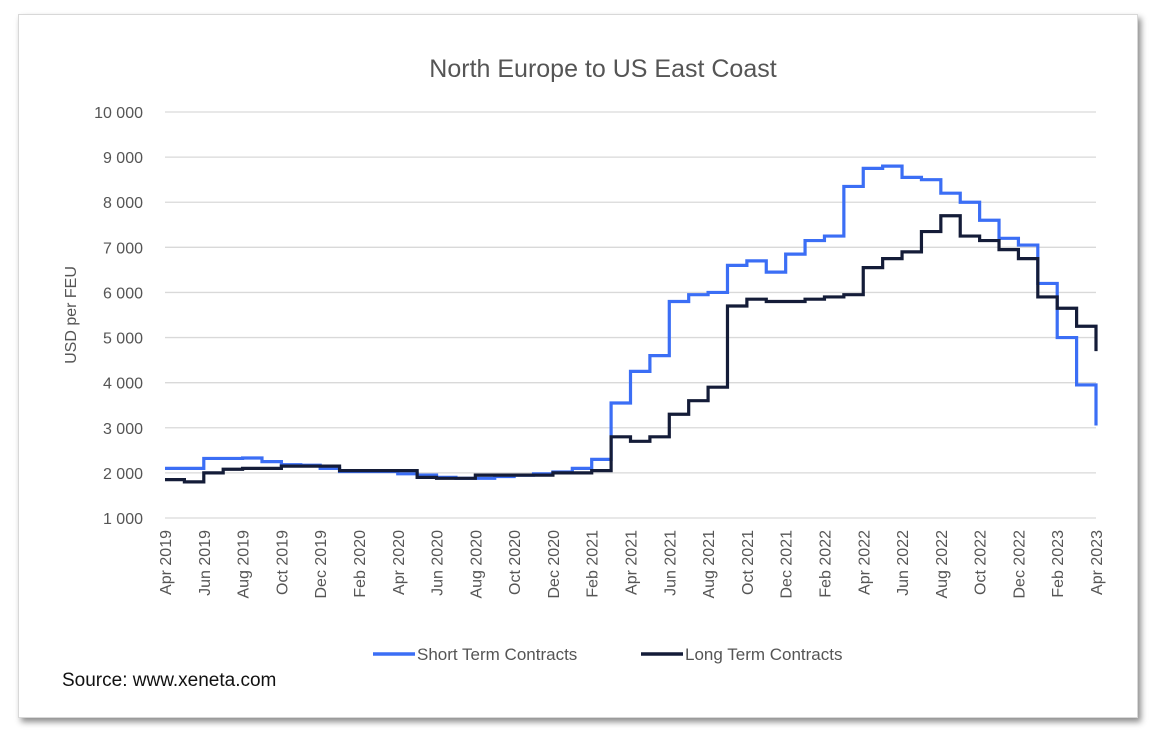 This screenshot has height=742, width=1155. I want to click on x-tick-label: Feb 2022, so click(825, 564).